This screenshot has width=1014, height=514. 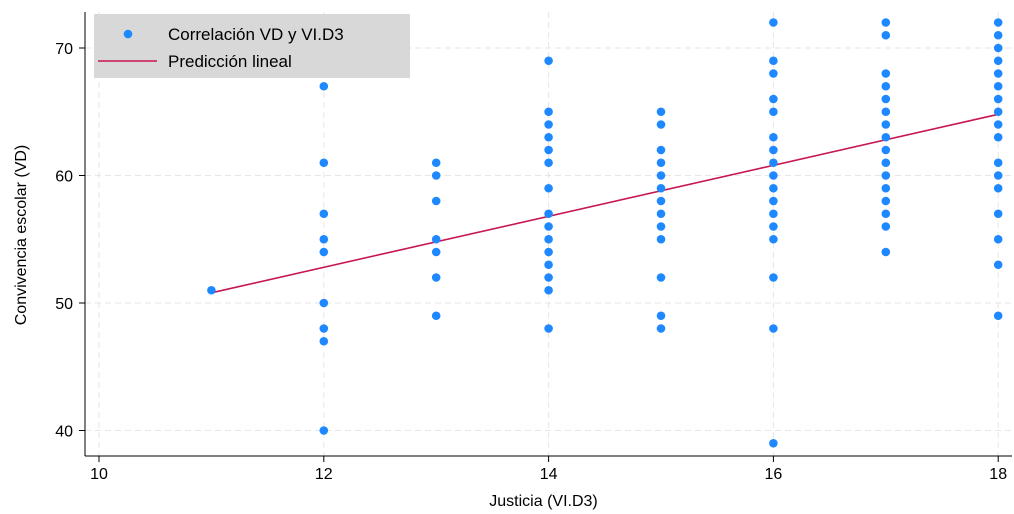 I want to click on legend-label-line: Predicción lineal, so click(x=230, y=61).